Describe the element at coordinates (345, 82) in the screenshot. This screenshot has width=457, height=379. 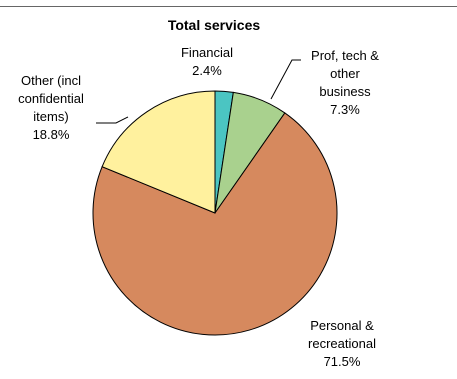
I see `slice-label-1: Prof, tech & other business 7.3%` at that location.